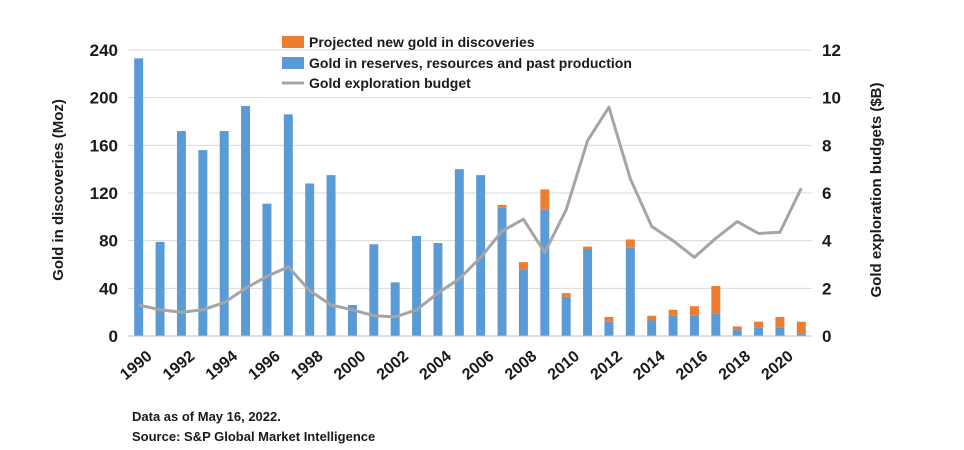 This screenshot has height=450, width=964. Describe the element at coordinates (735, 366) in the screenshot. I see `x-tick-label: 2018` at that location.